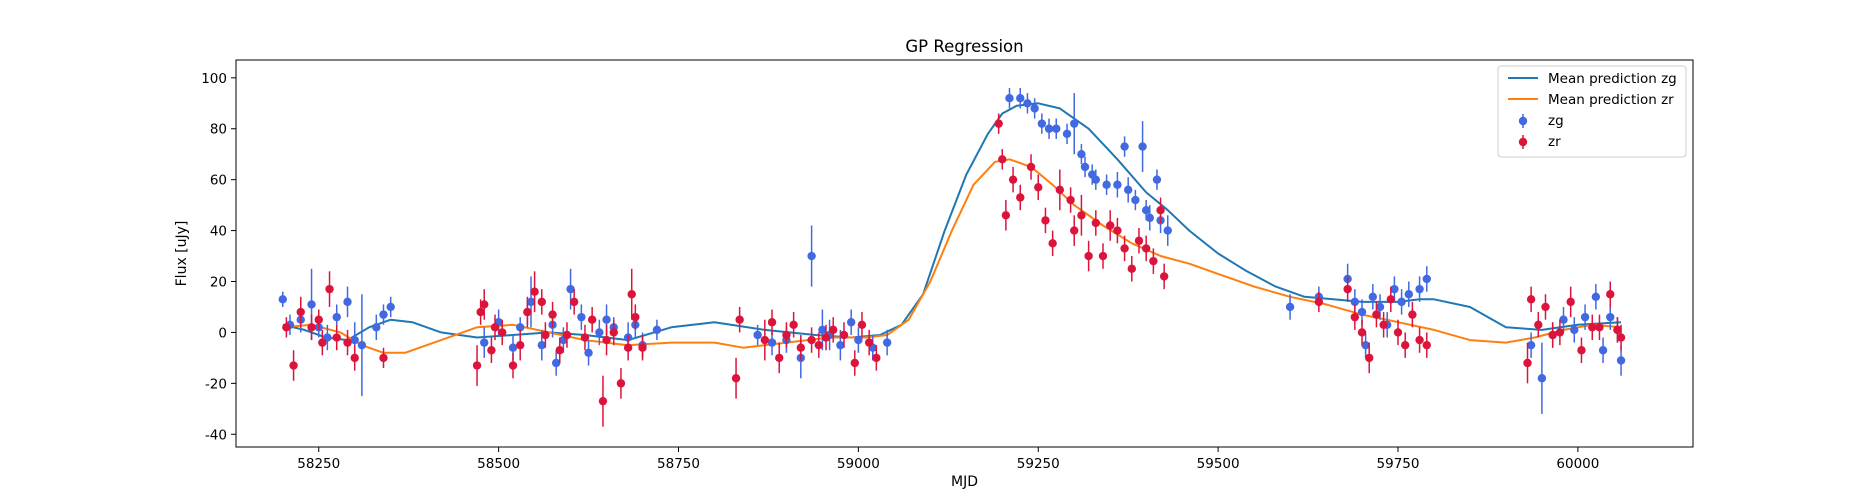 The image size is (1875, 500). What do you see at coordinates (858, 464) in the screenshot?
I see `x-tick-label: 59000` at bounding box center [858, 464].